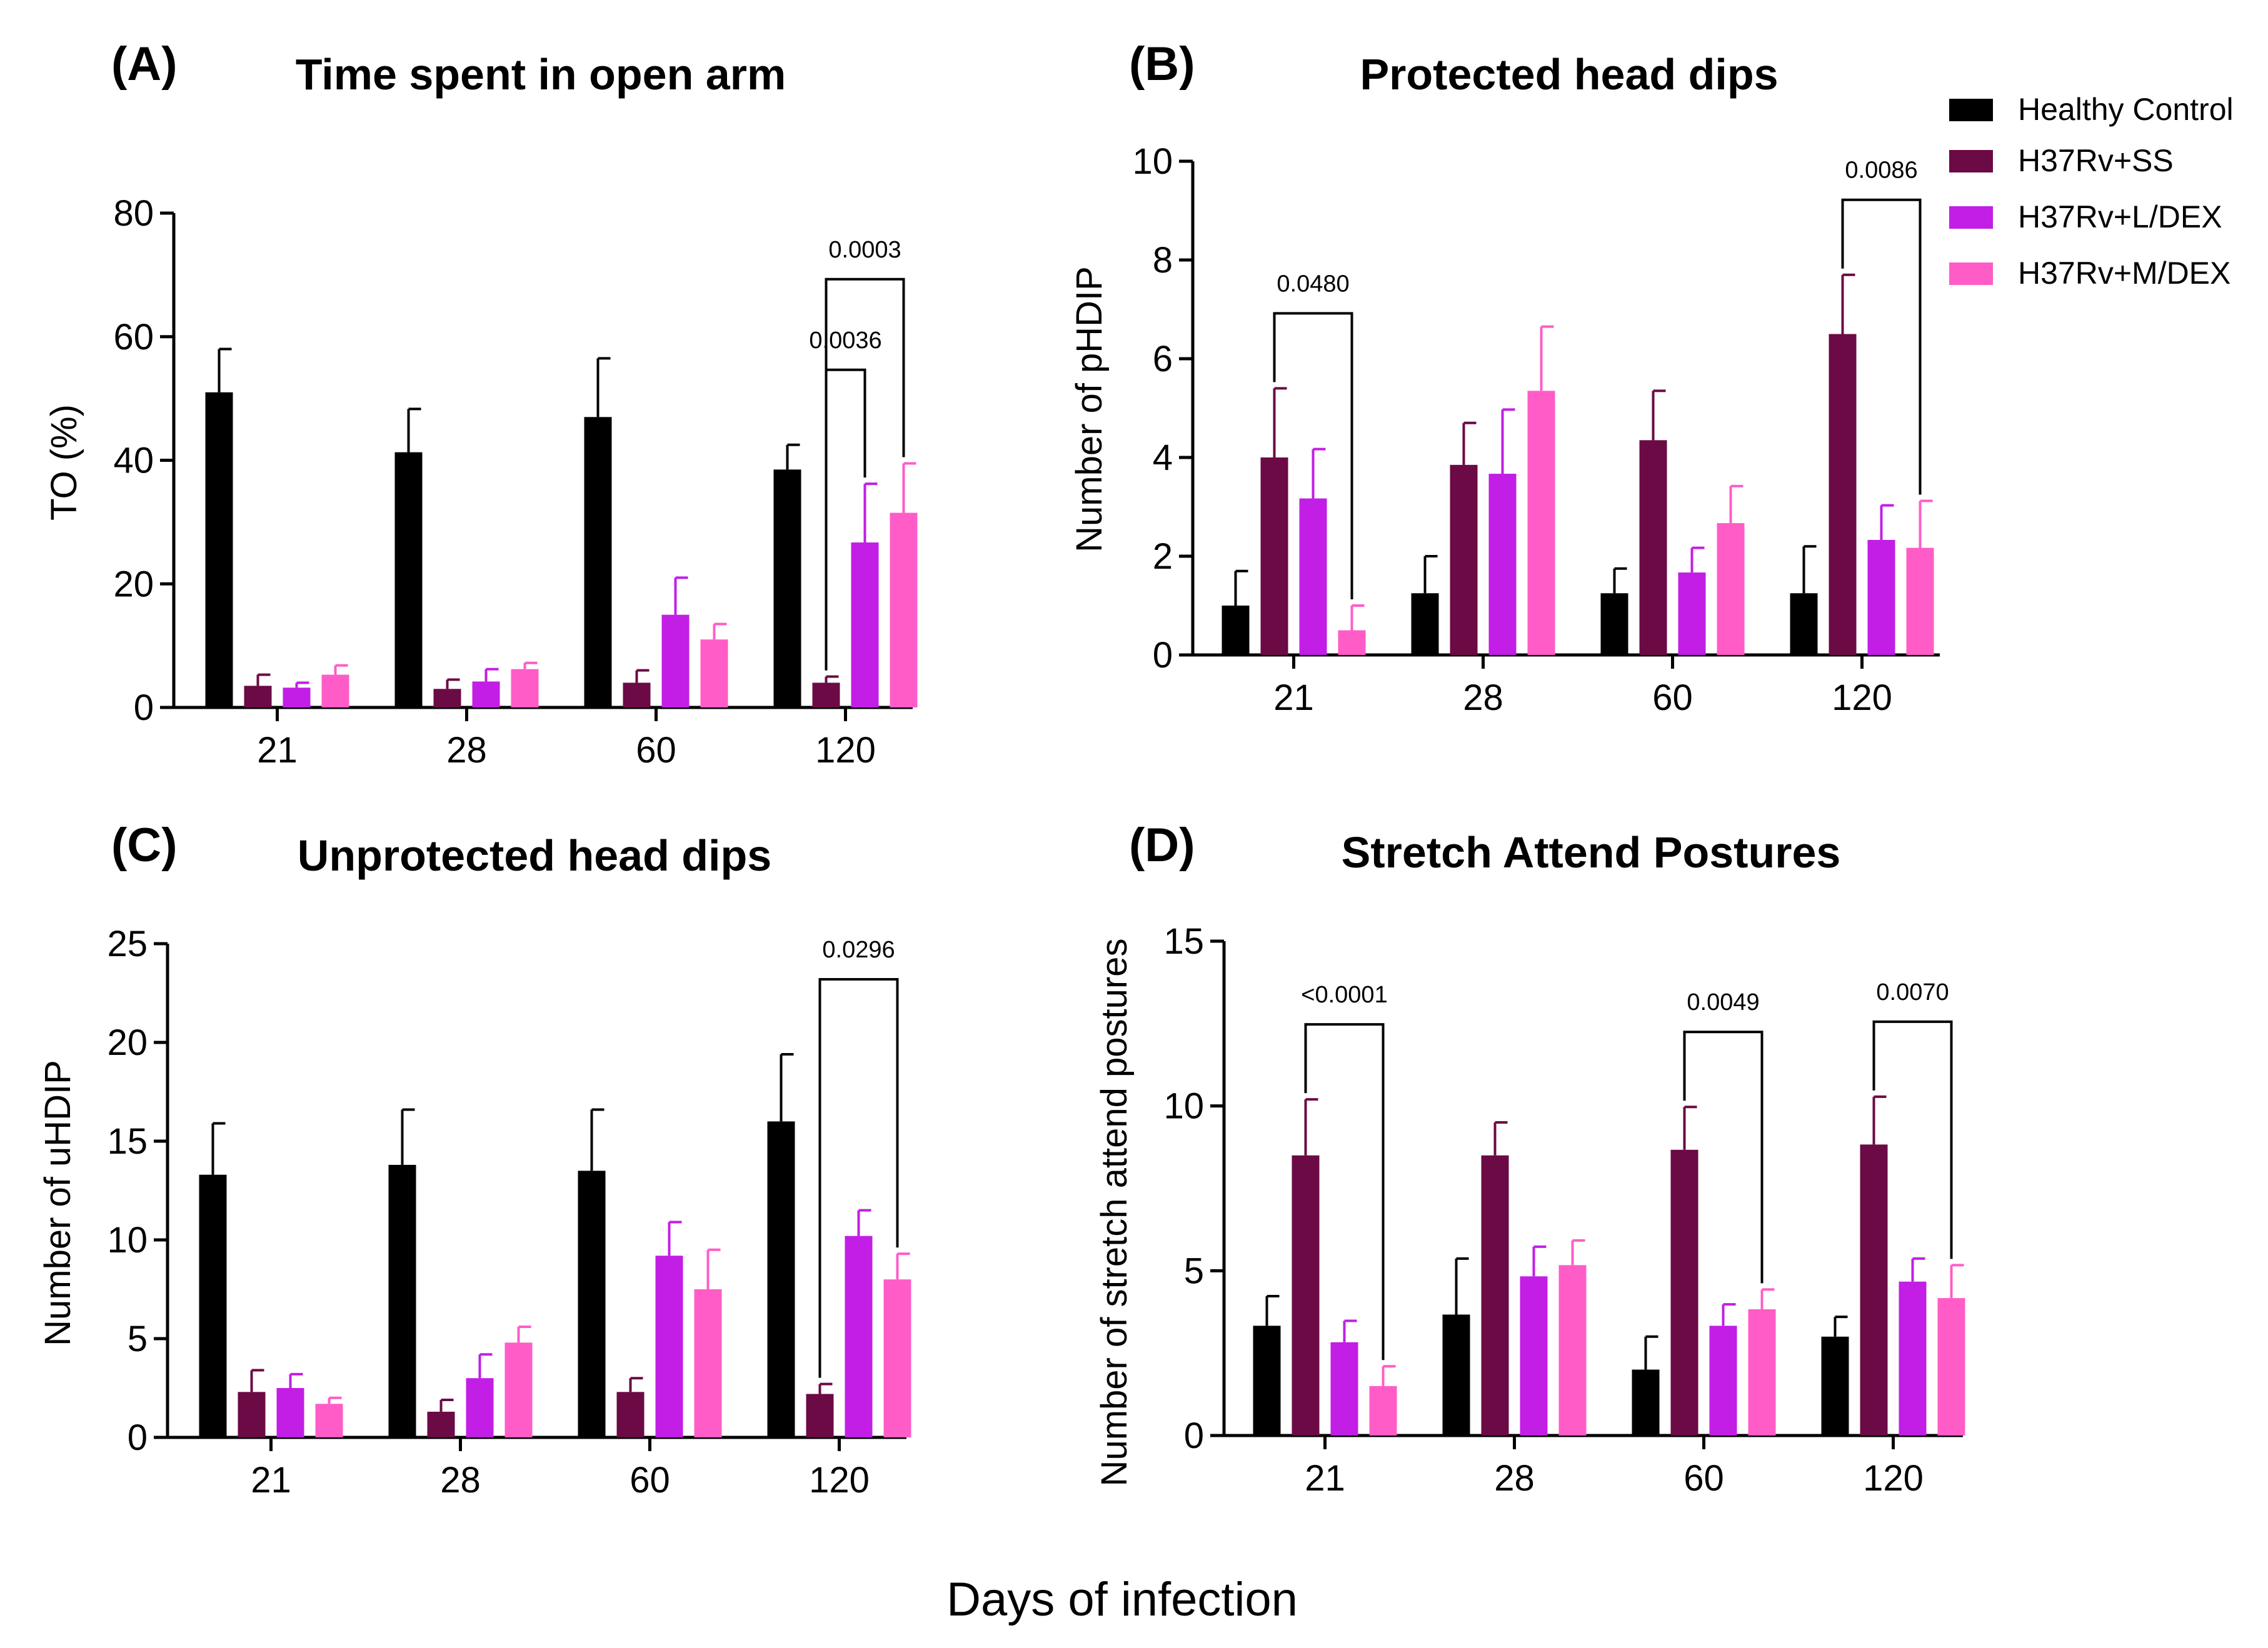 The height and width of the screenshot is (1648, 2268). I want to click on panel-title: Stretch Attend Postures, so click(1591, 852).